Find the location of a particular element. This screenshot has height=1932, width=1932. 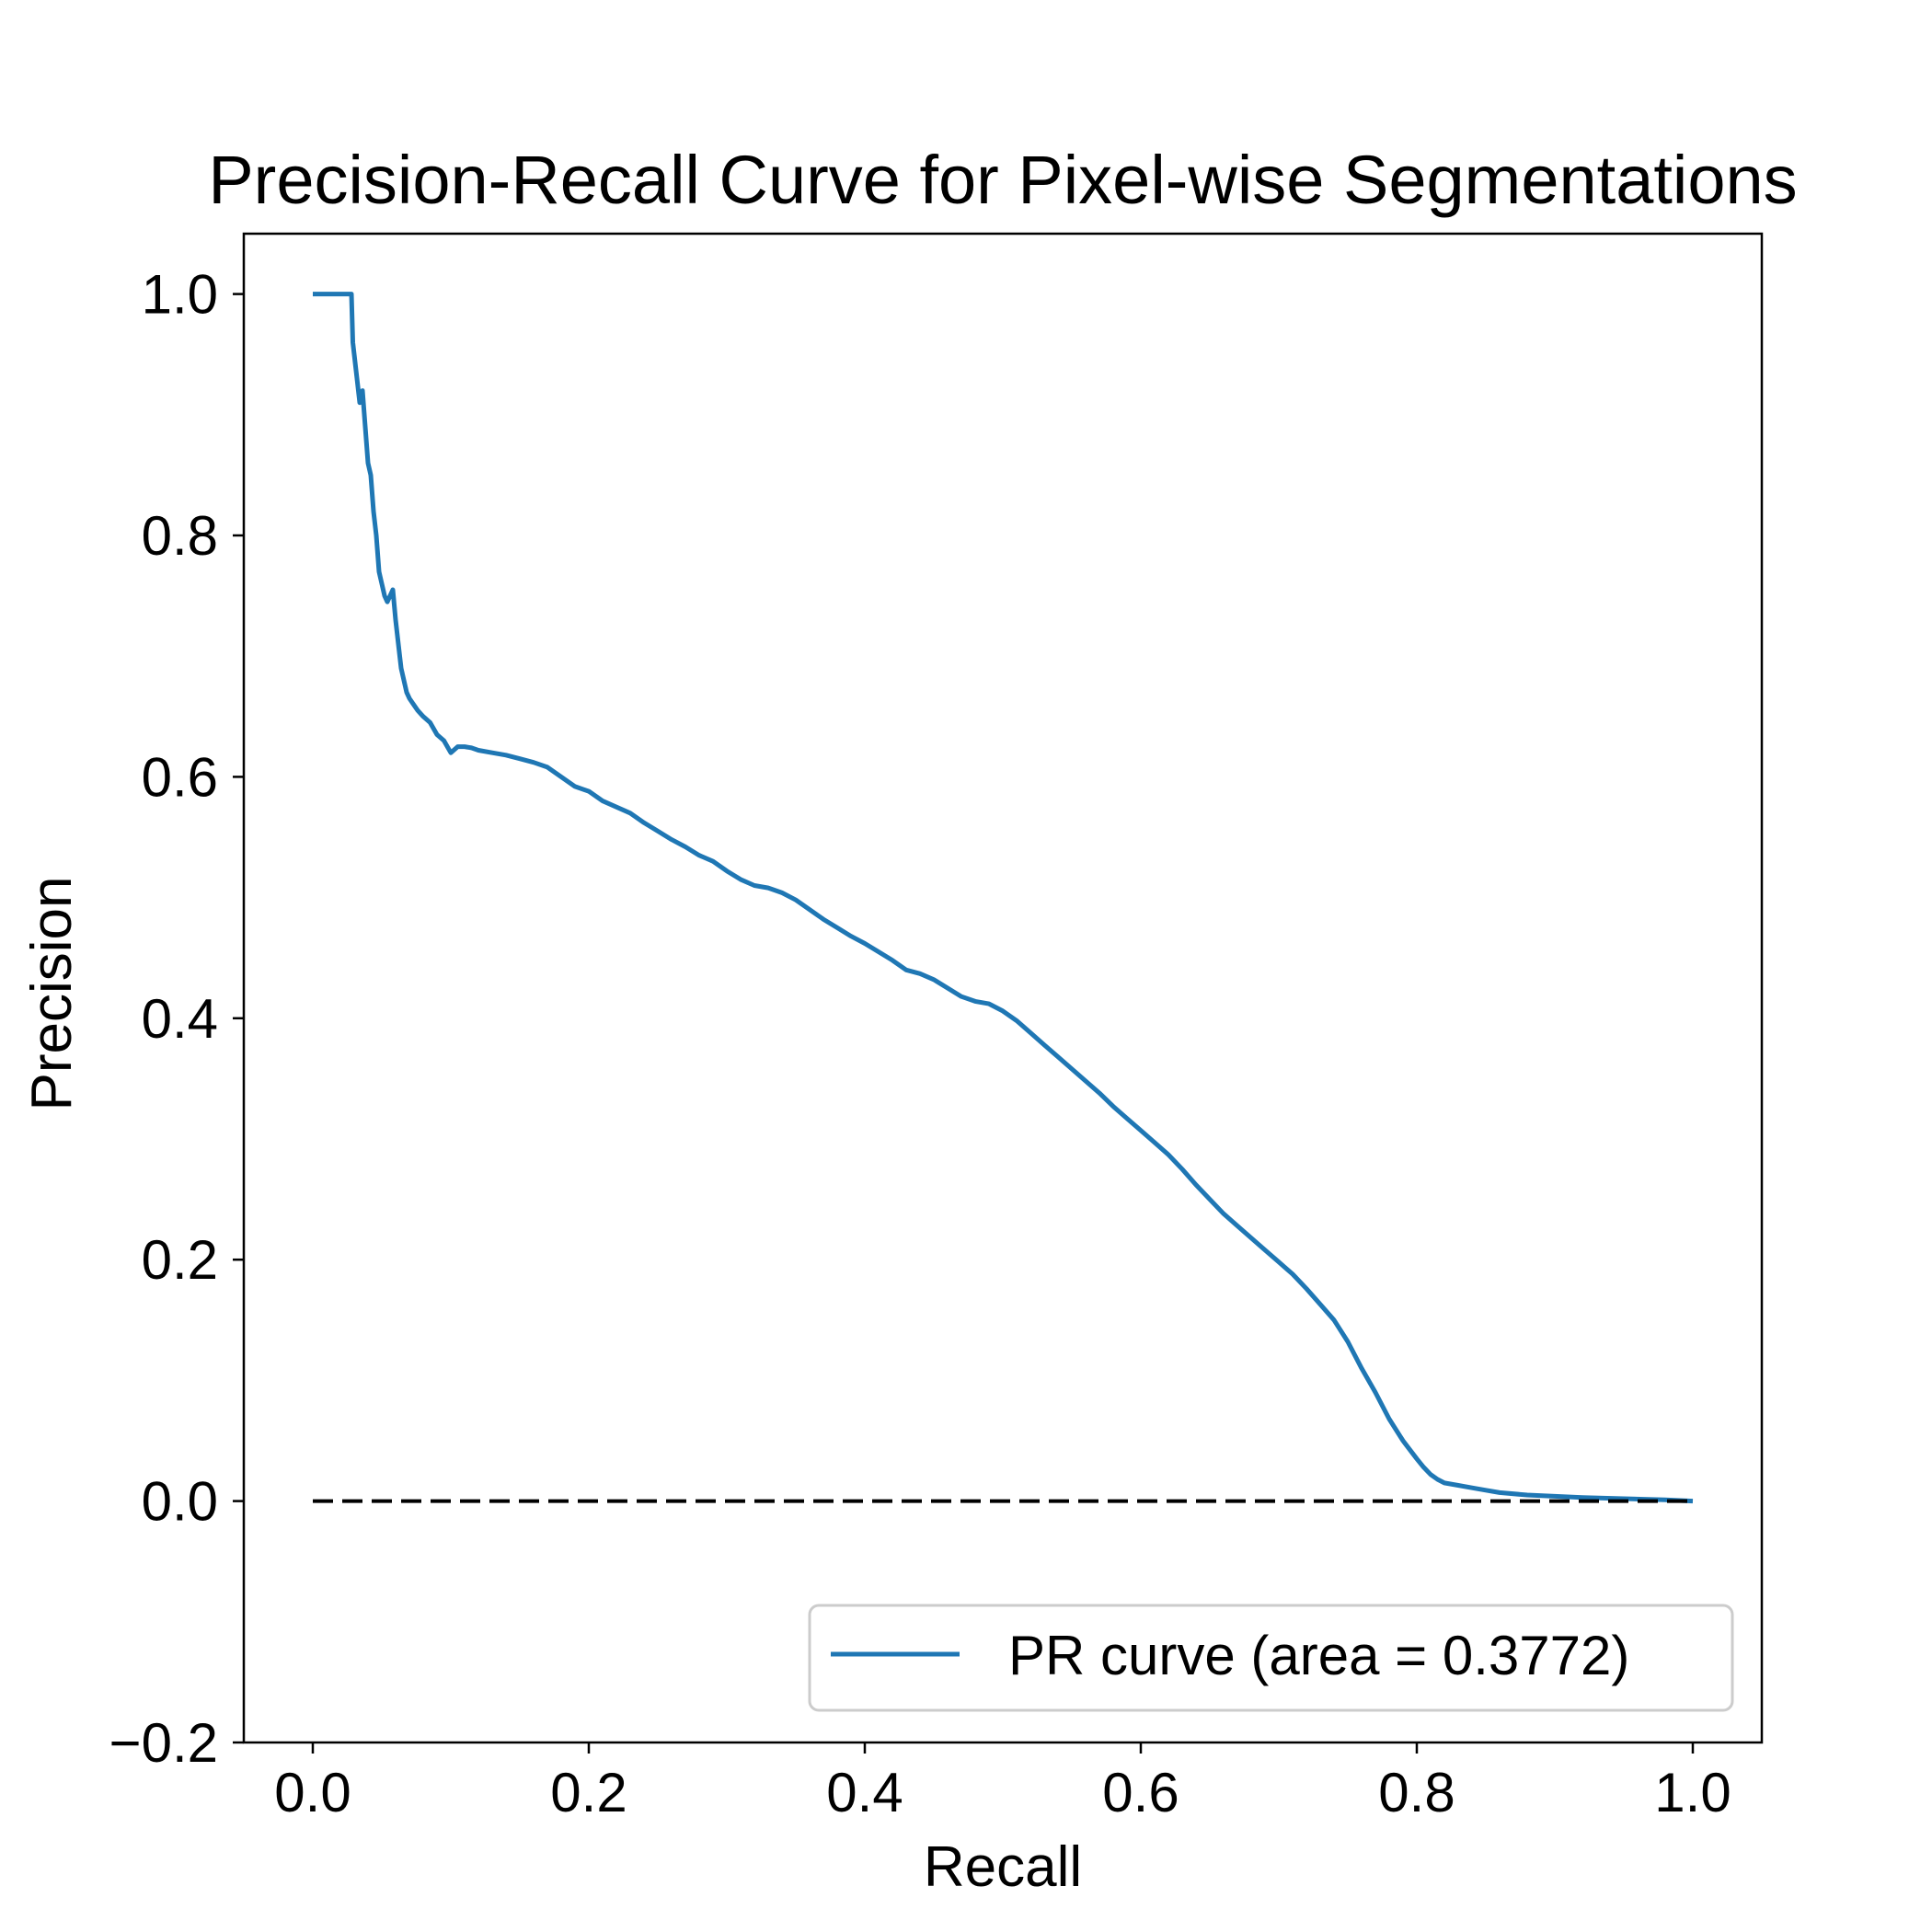

legend: PR curve (area = 0.3772) is located at coordinates (1271, 1658).